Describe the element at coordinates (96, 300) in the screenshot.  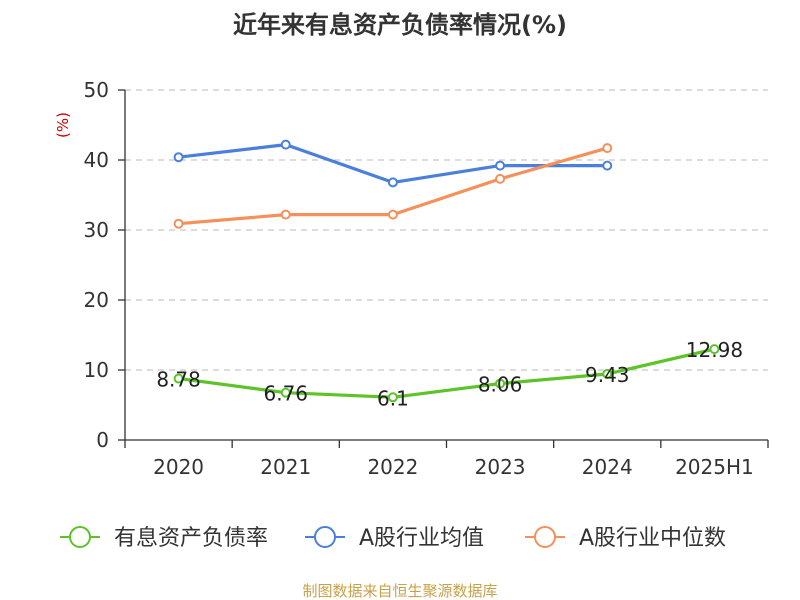
I see `y-tick-label-20: 20` at that location.